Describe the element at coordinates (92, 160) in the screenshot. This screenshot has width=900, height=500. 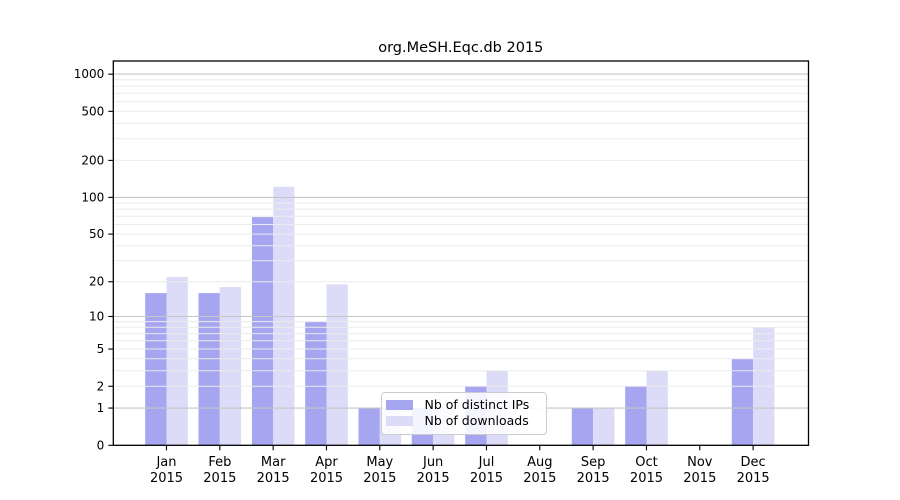
I see `y-tick-label: 200` at that location.